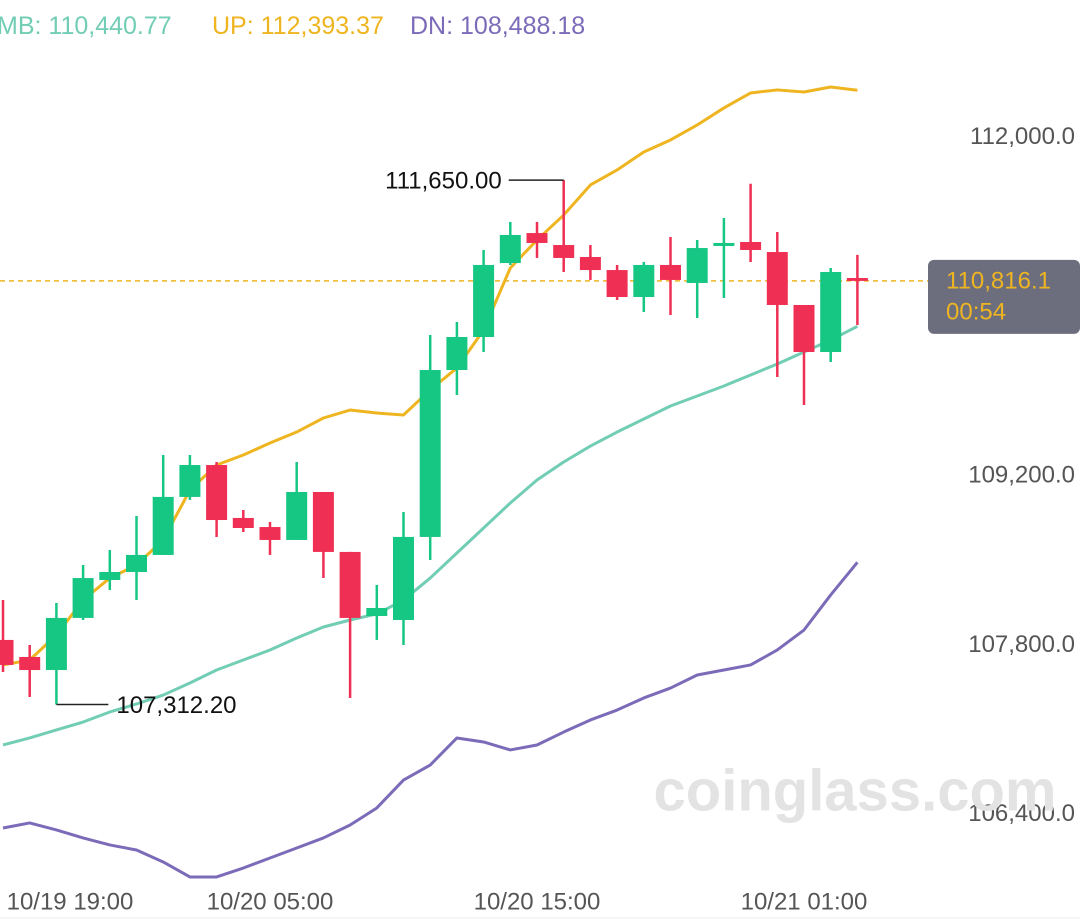 This screenshot has width=1080, height=922. What do you see at coordinates (443, 180) in the screenshot?
I see `annotation-label: 111,650.00` at bounding box center [443, 180].